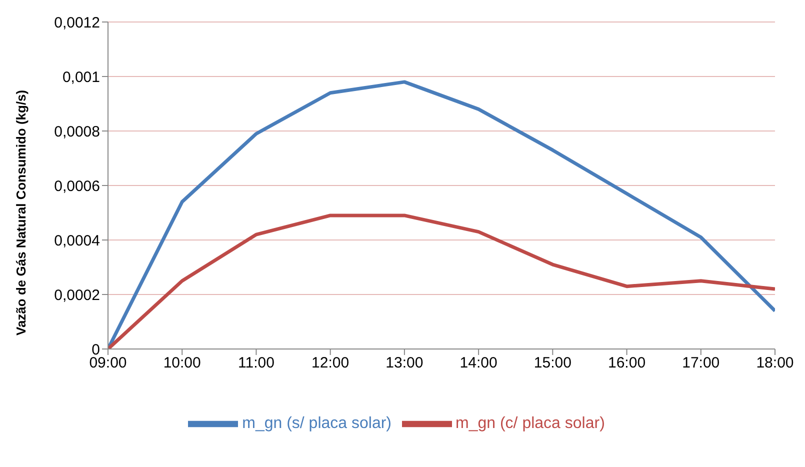 The height and width of the screenshot is (467, 805). Describe the element at coordinates (627, 363) in the screenshot. I see `x-tick-label: 16:00` at that location.